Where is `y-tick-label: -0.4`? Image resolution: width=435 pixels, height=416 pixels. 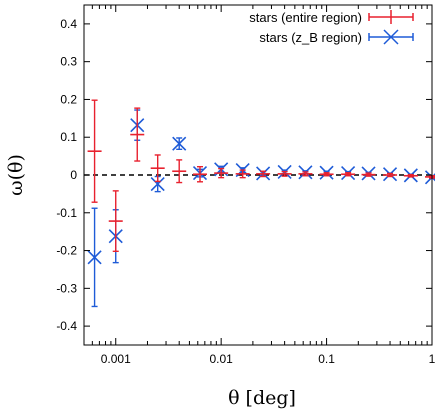
y-tick-label: -0.4 is located at coordinates (66, 326).